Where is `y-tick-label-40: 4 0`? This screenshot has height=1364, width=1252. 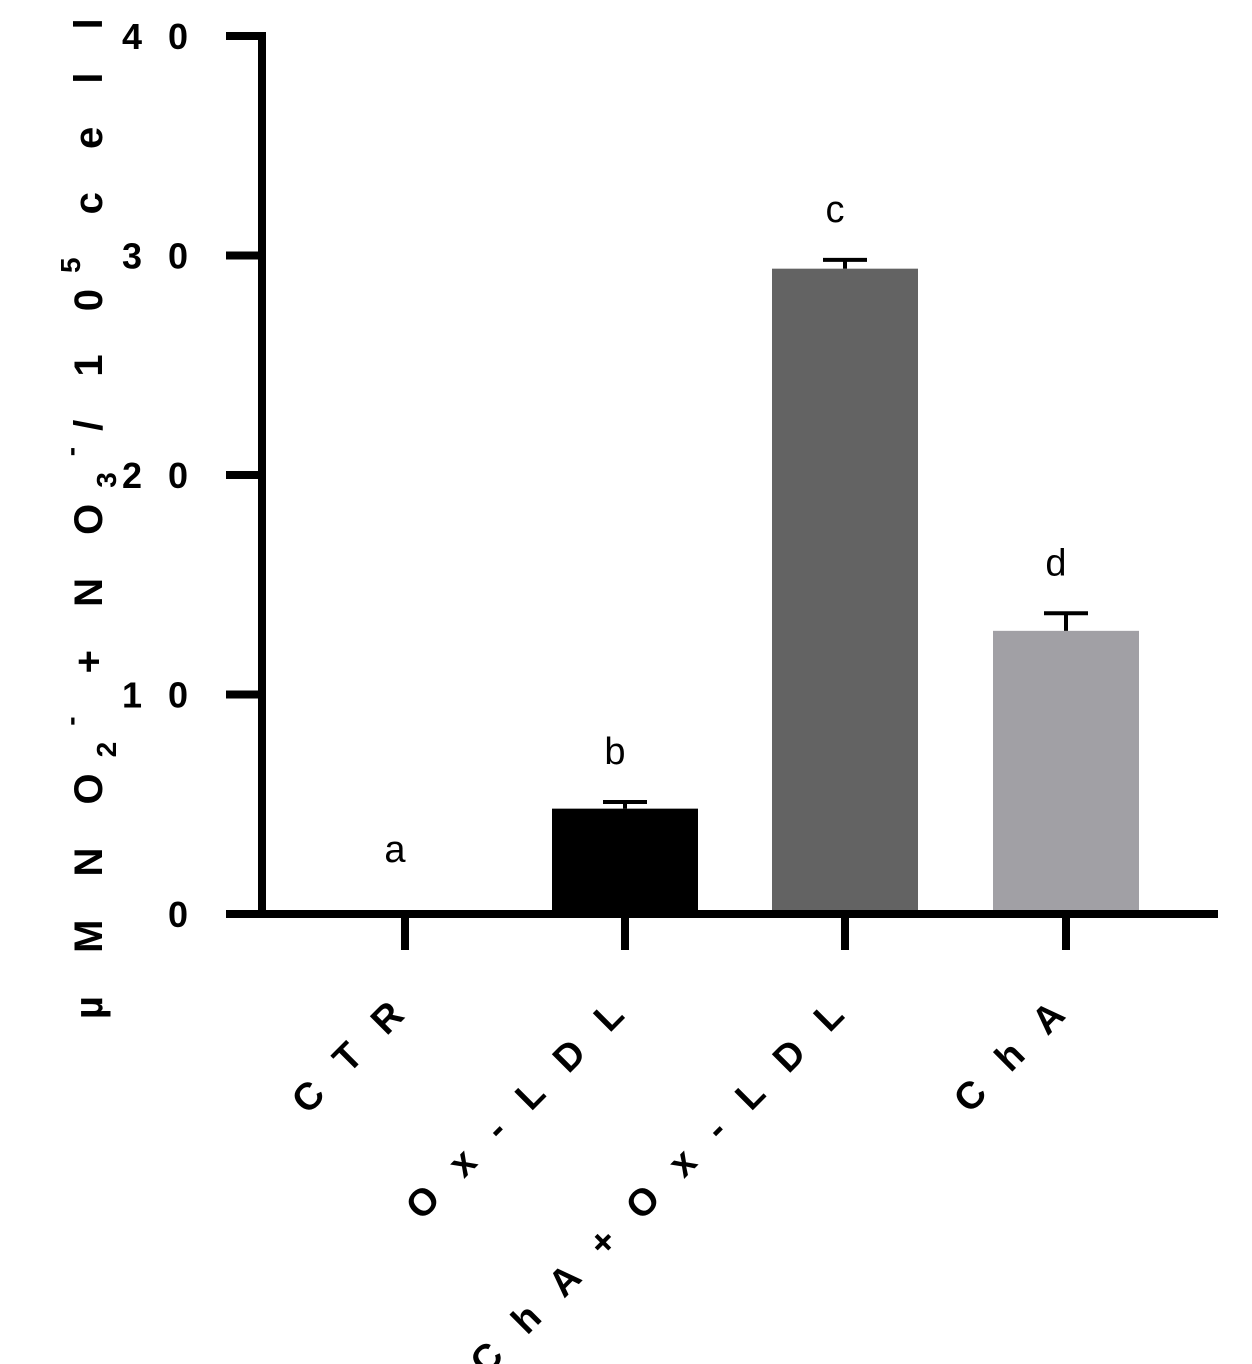 y-tick-label-40: 4 0 is located at coordinates (159, 36).